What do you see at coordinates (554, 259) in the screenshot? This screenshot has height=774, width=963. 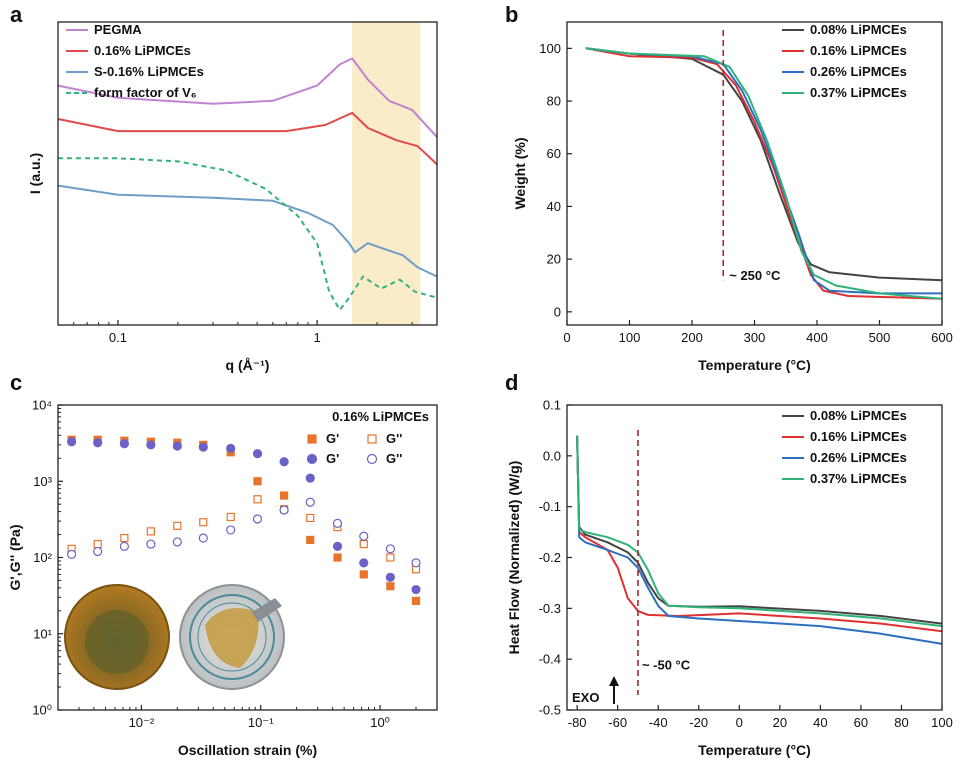 I see `y-tick-label: 20` at bounding box center [554, 259].